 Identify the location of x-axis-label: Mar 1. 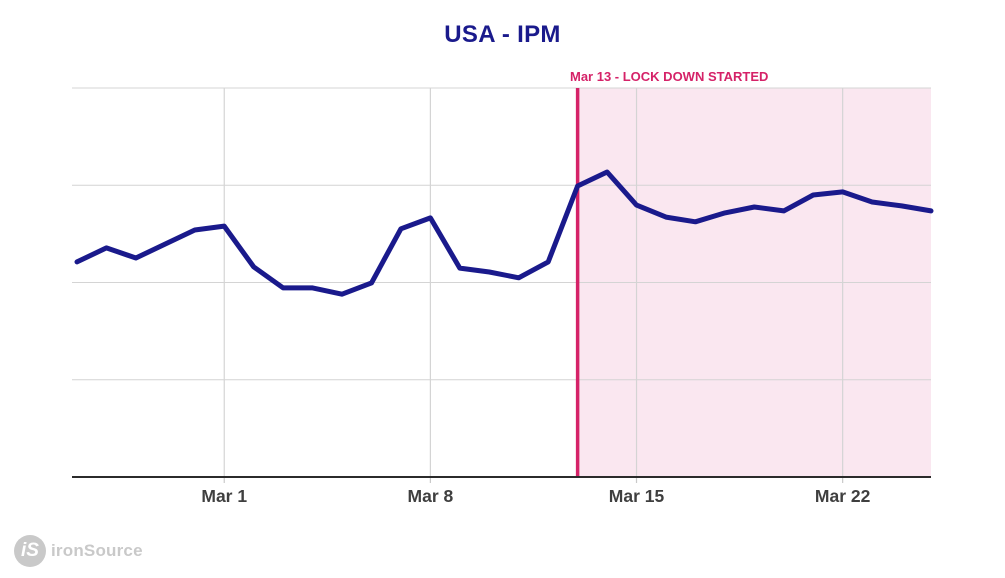
(224, 496).